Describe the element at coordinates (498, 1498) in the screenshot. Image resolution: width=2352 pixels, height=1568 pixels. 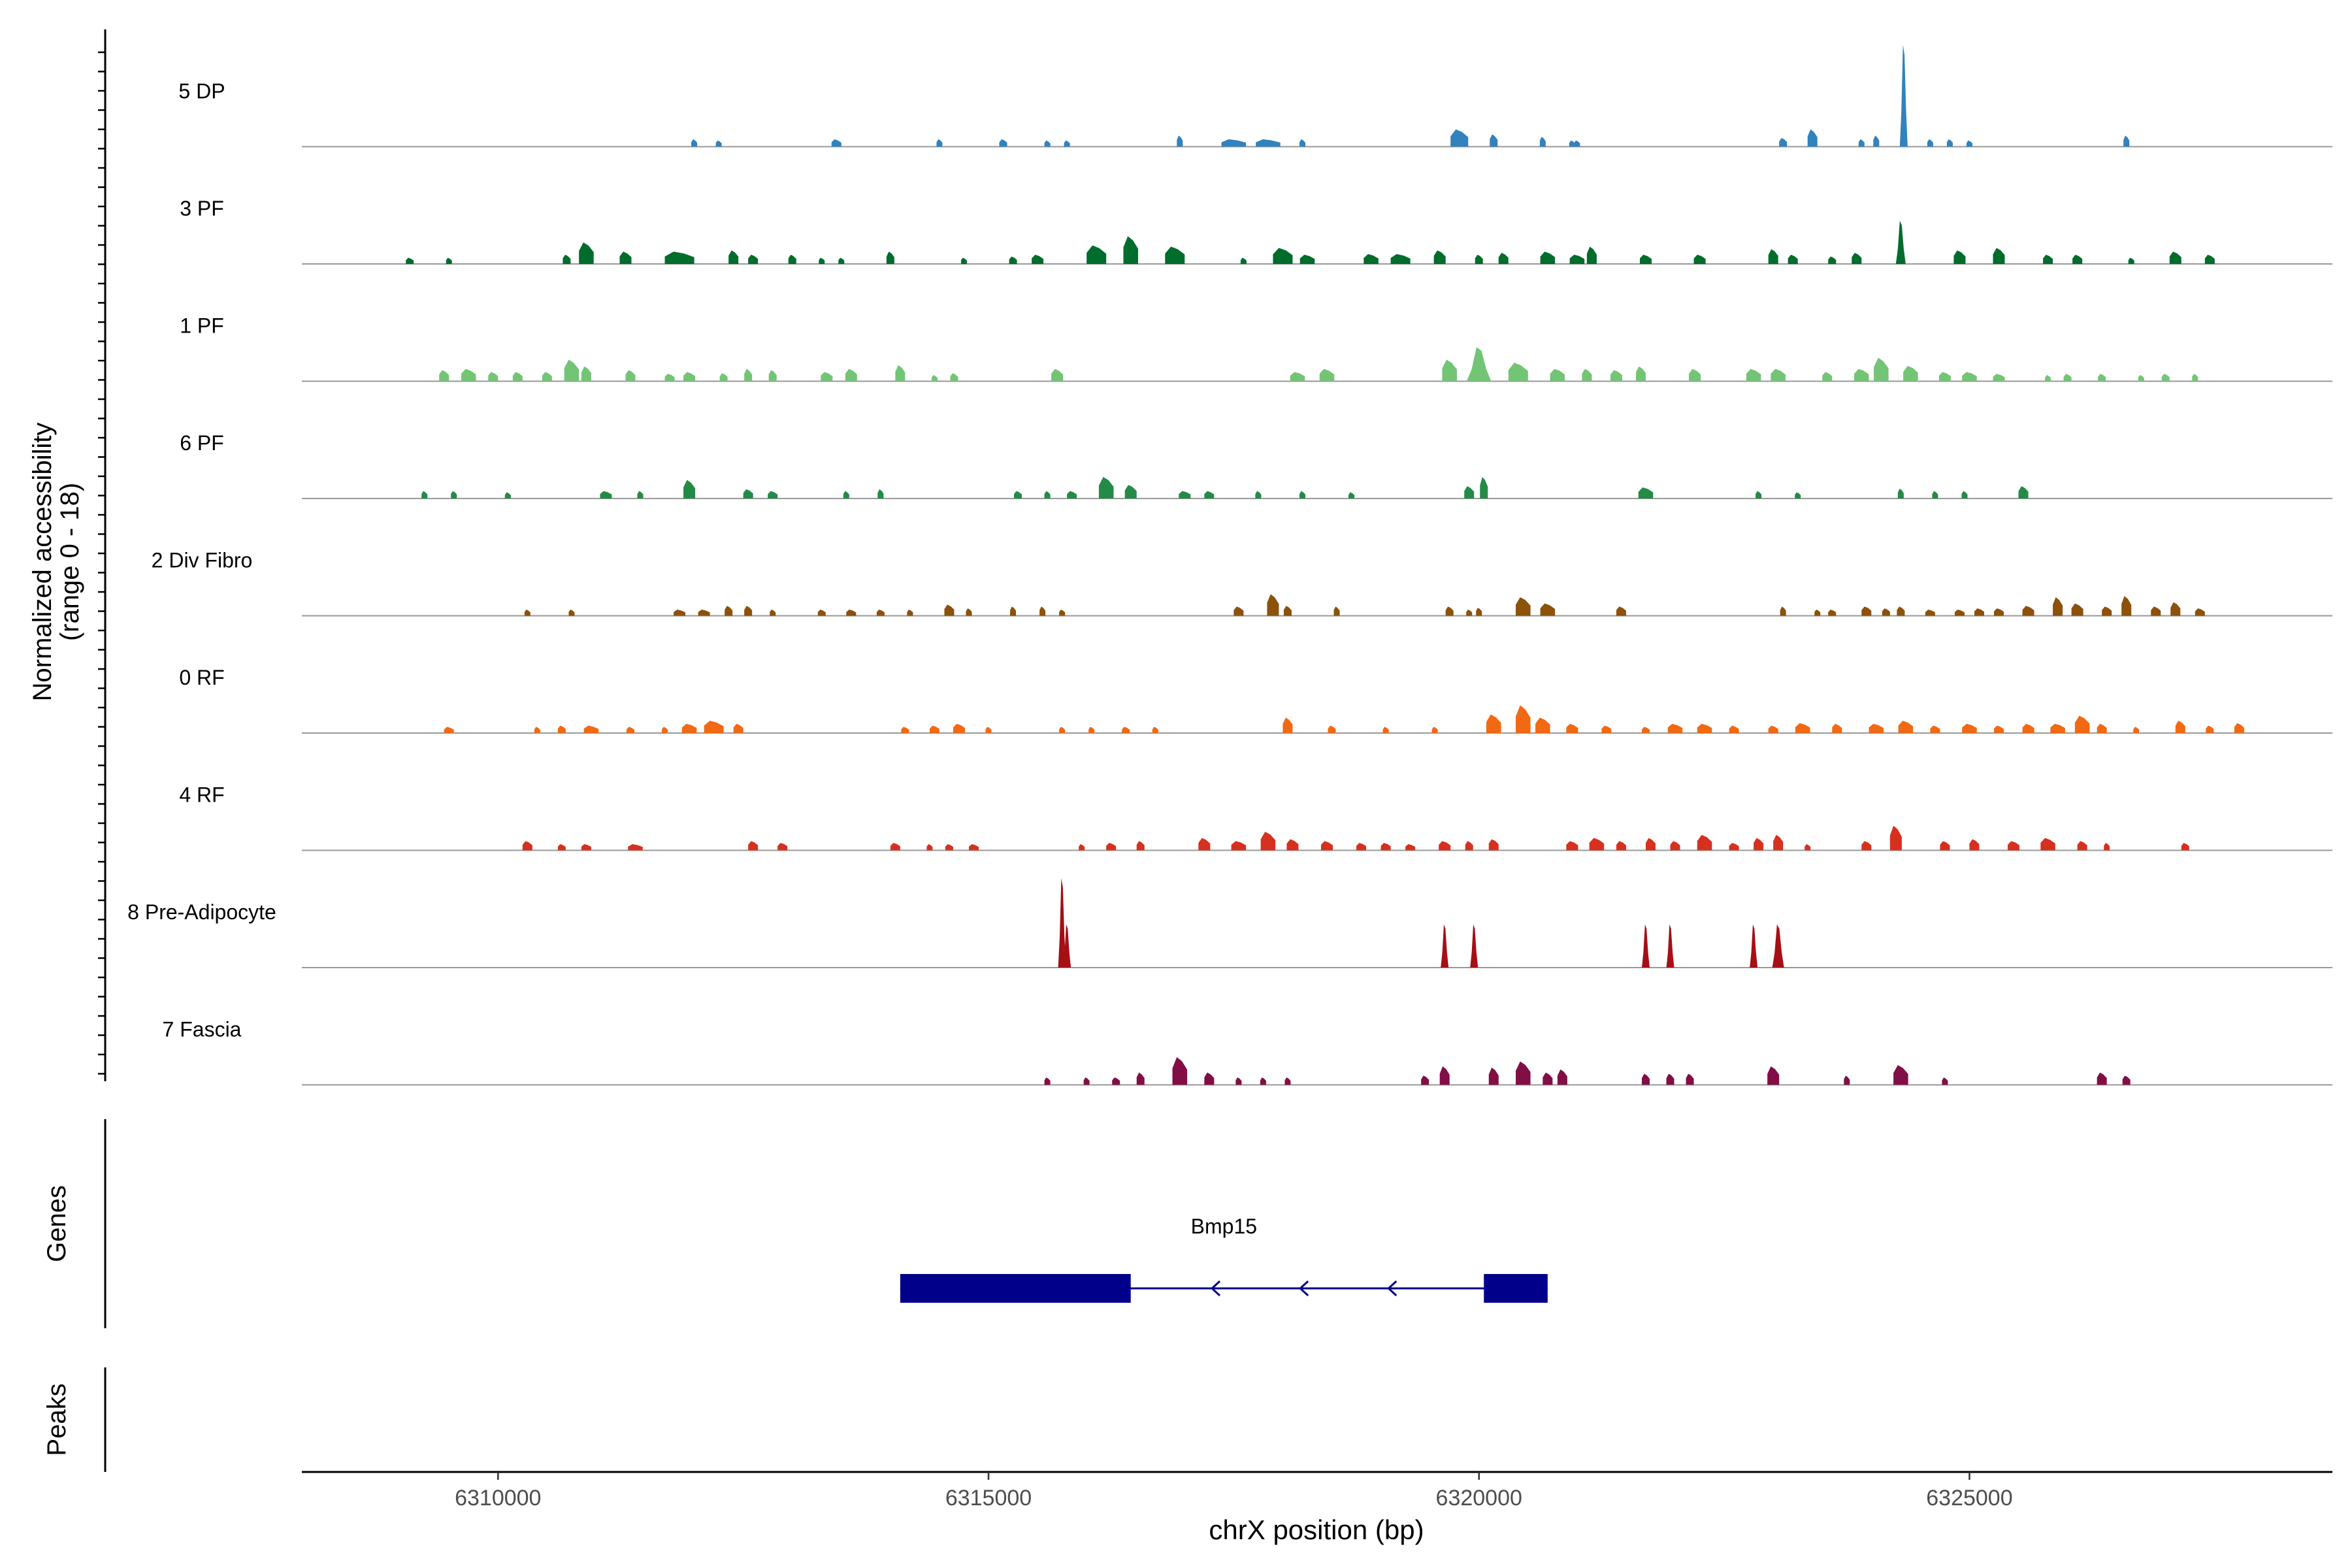
I see `x-tick-label: 6310000` at that location.